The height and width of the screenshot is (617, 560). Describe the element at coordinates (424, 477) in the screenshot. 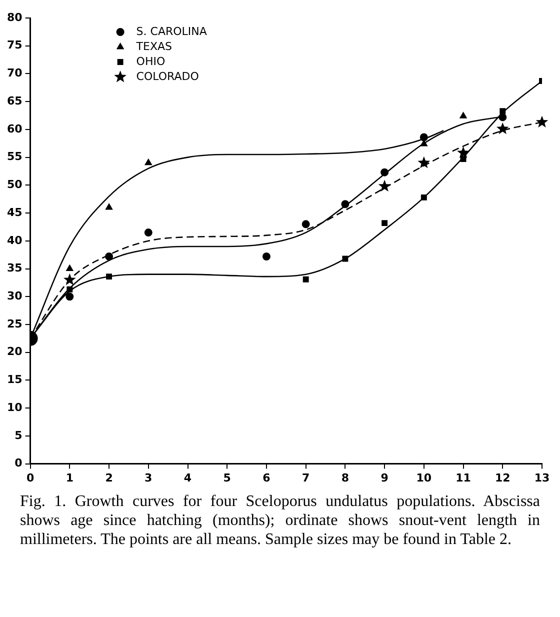

I see `x-tick-label: 10` at that location.